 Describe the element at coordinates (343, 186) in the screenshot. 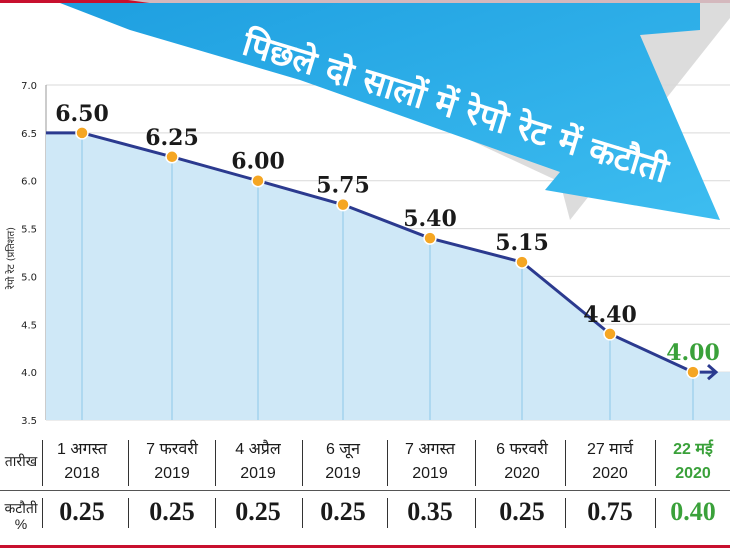

I see `data-label: 5.75` at that location.